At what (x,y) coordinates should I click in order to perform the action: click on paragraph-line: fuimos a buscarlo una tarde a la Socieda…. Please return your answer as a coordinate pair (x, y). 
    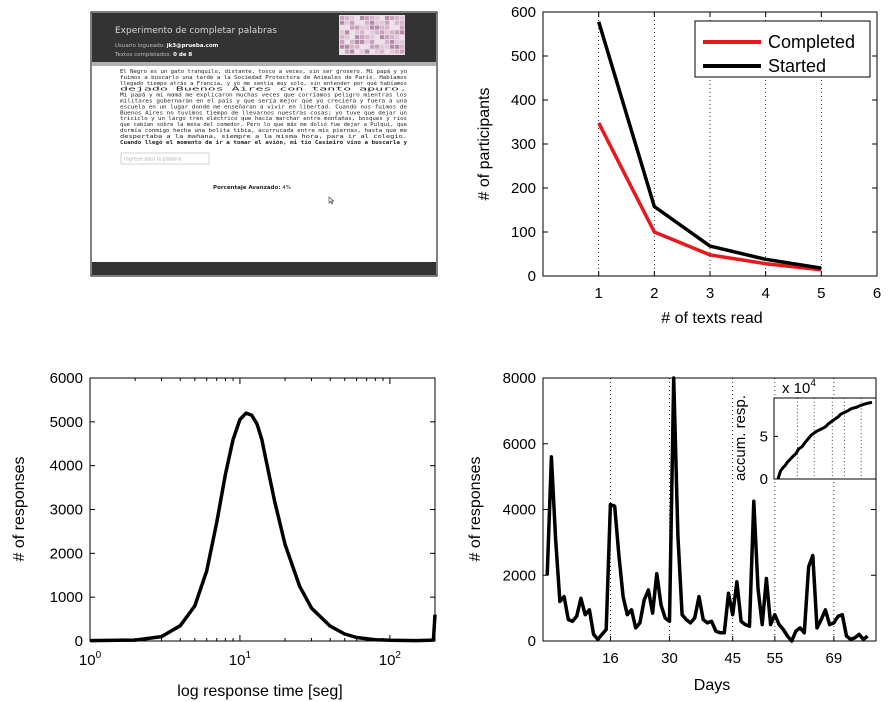
    Looking at the image, I should click on (263, 77).